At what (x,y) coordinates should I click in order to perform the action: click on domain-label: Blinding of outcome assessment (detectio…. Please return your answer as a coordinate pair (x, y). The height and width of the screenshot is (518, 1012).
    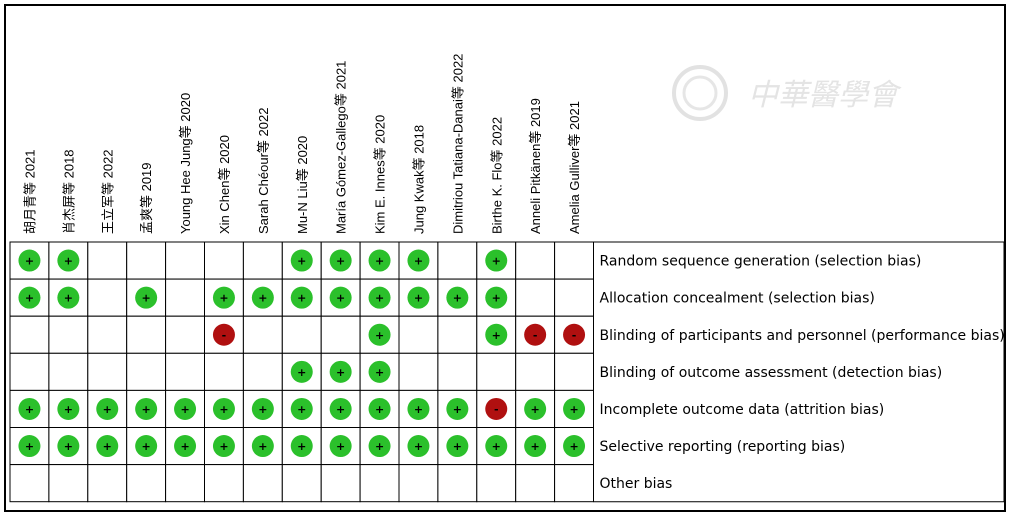
    Looking at the image, I should click on (771, 373).